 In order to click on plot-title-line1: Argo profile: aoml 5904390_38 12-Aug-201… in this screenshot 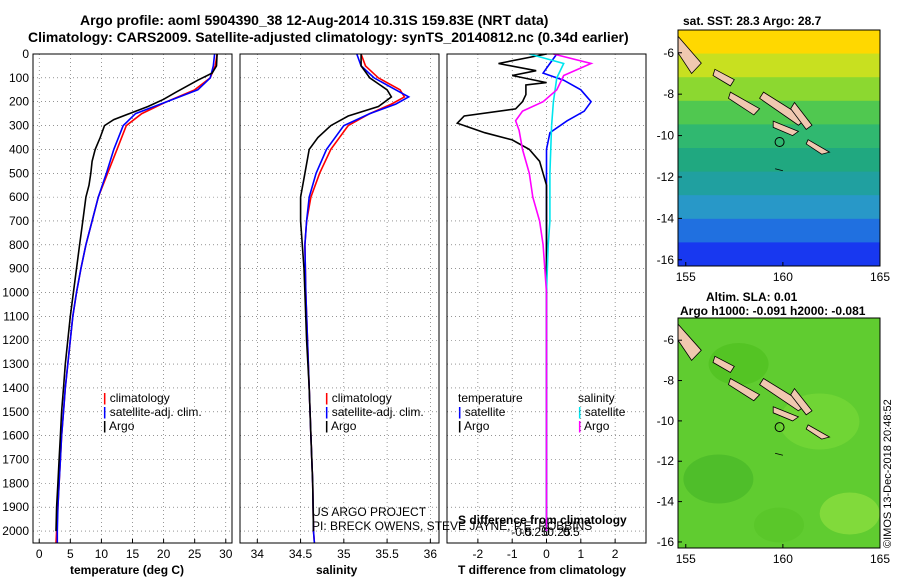, I will do `click(314, 20)`.